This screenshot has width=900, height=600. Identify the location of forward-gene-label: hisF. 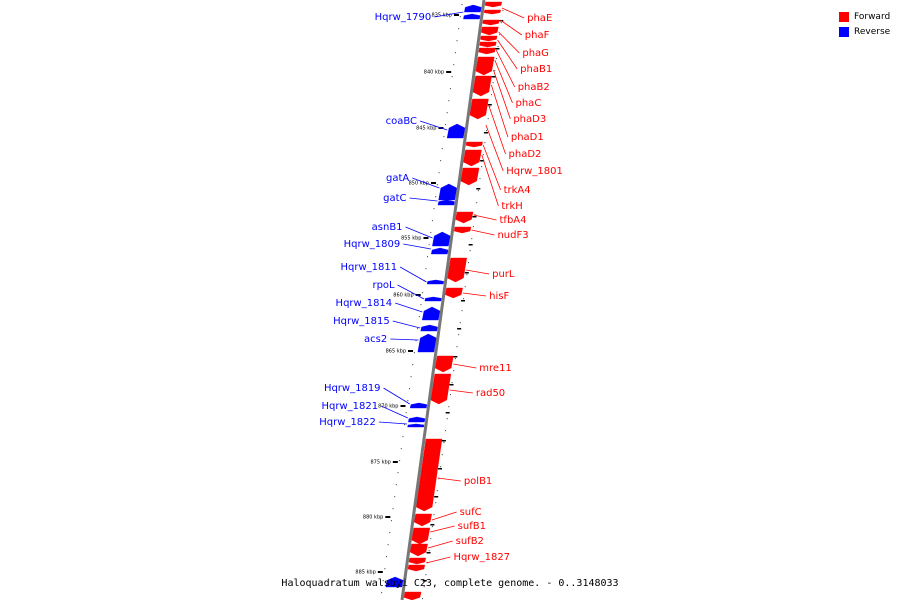
(499, 296).